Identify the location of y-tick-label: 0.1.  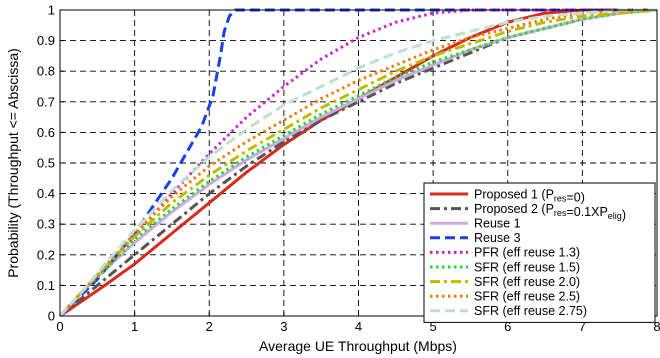
(46, 285).